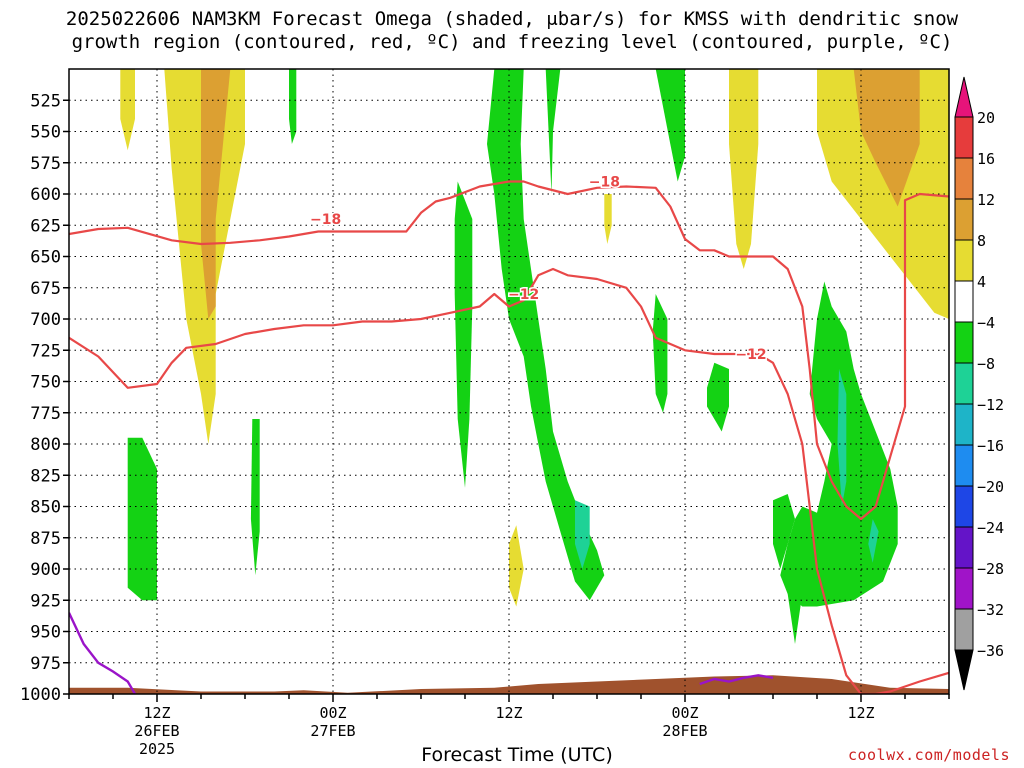 The width and height of the screenshot is (1024, 768). What do you see at coordinates (986, 118) in the screenshot?
I see `colorbar-label: 20` at bounding box center [986, 118].